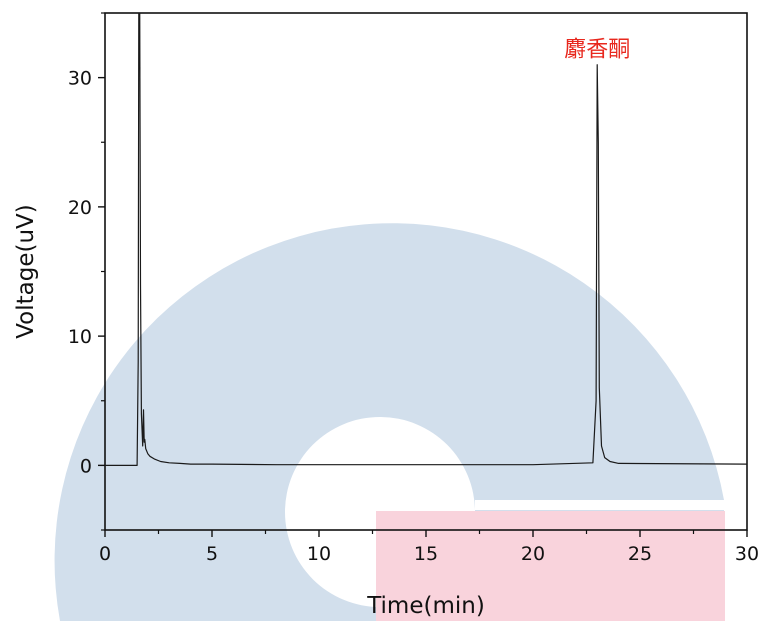 The image size is (760, 621). Describe the element at coordinates (747, 554) in the screenshot. I see `x-tick-label: 30` at that location.